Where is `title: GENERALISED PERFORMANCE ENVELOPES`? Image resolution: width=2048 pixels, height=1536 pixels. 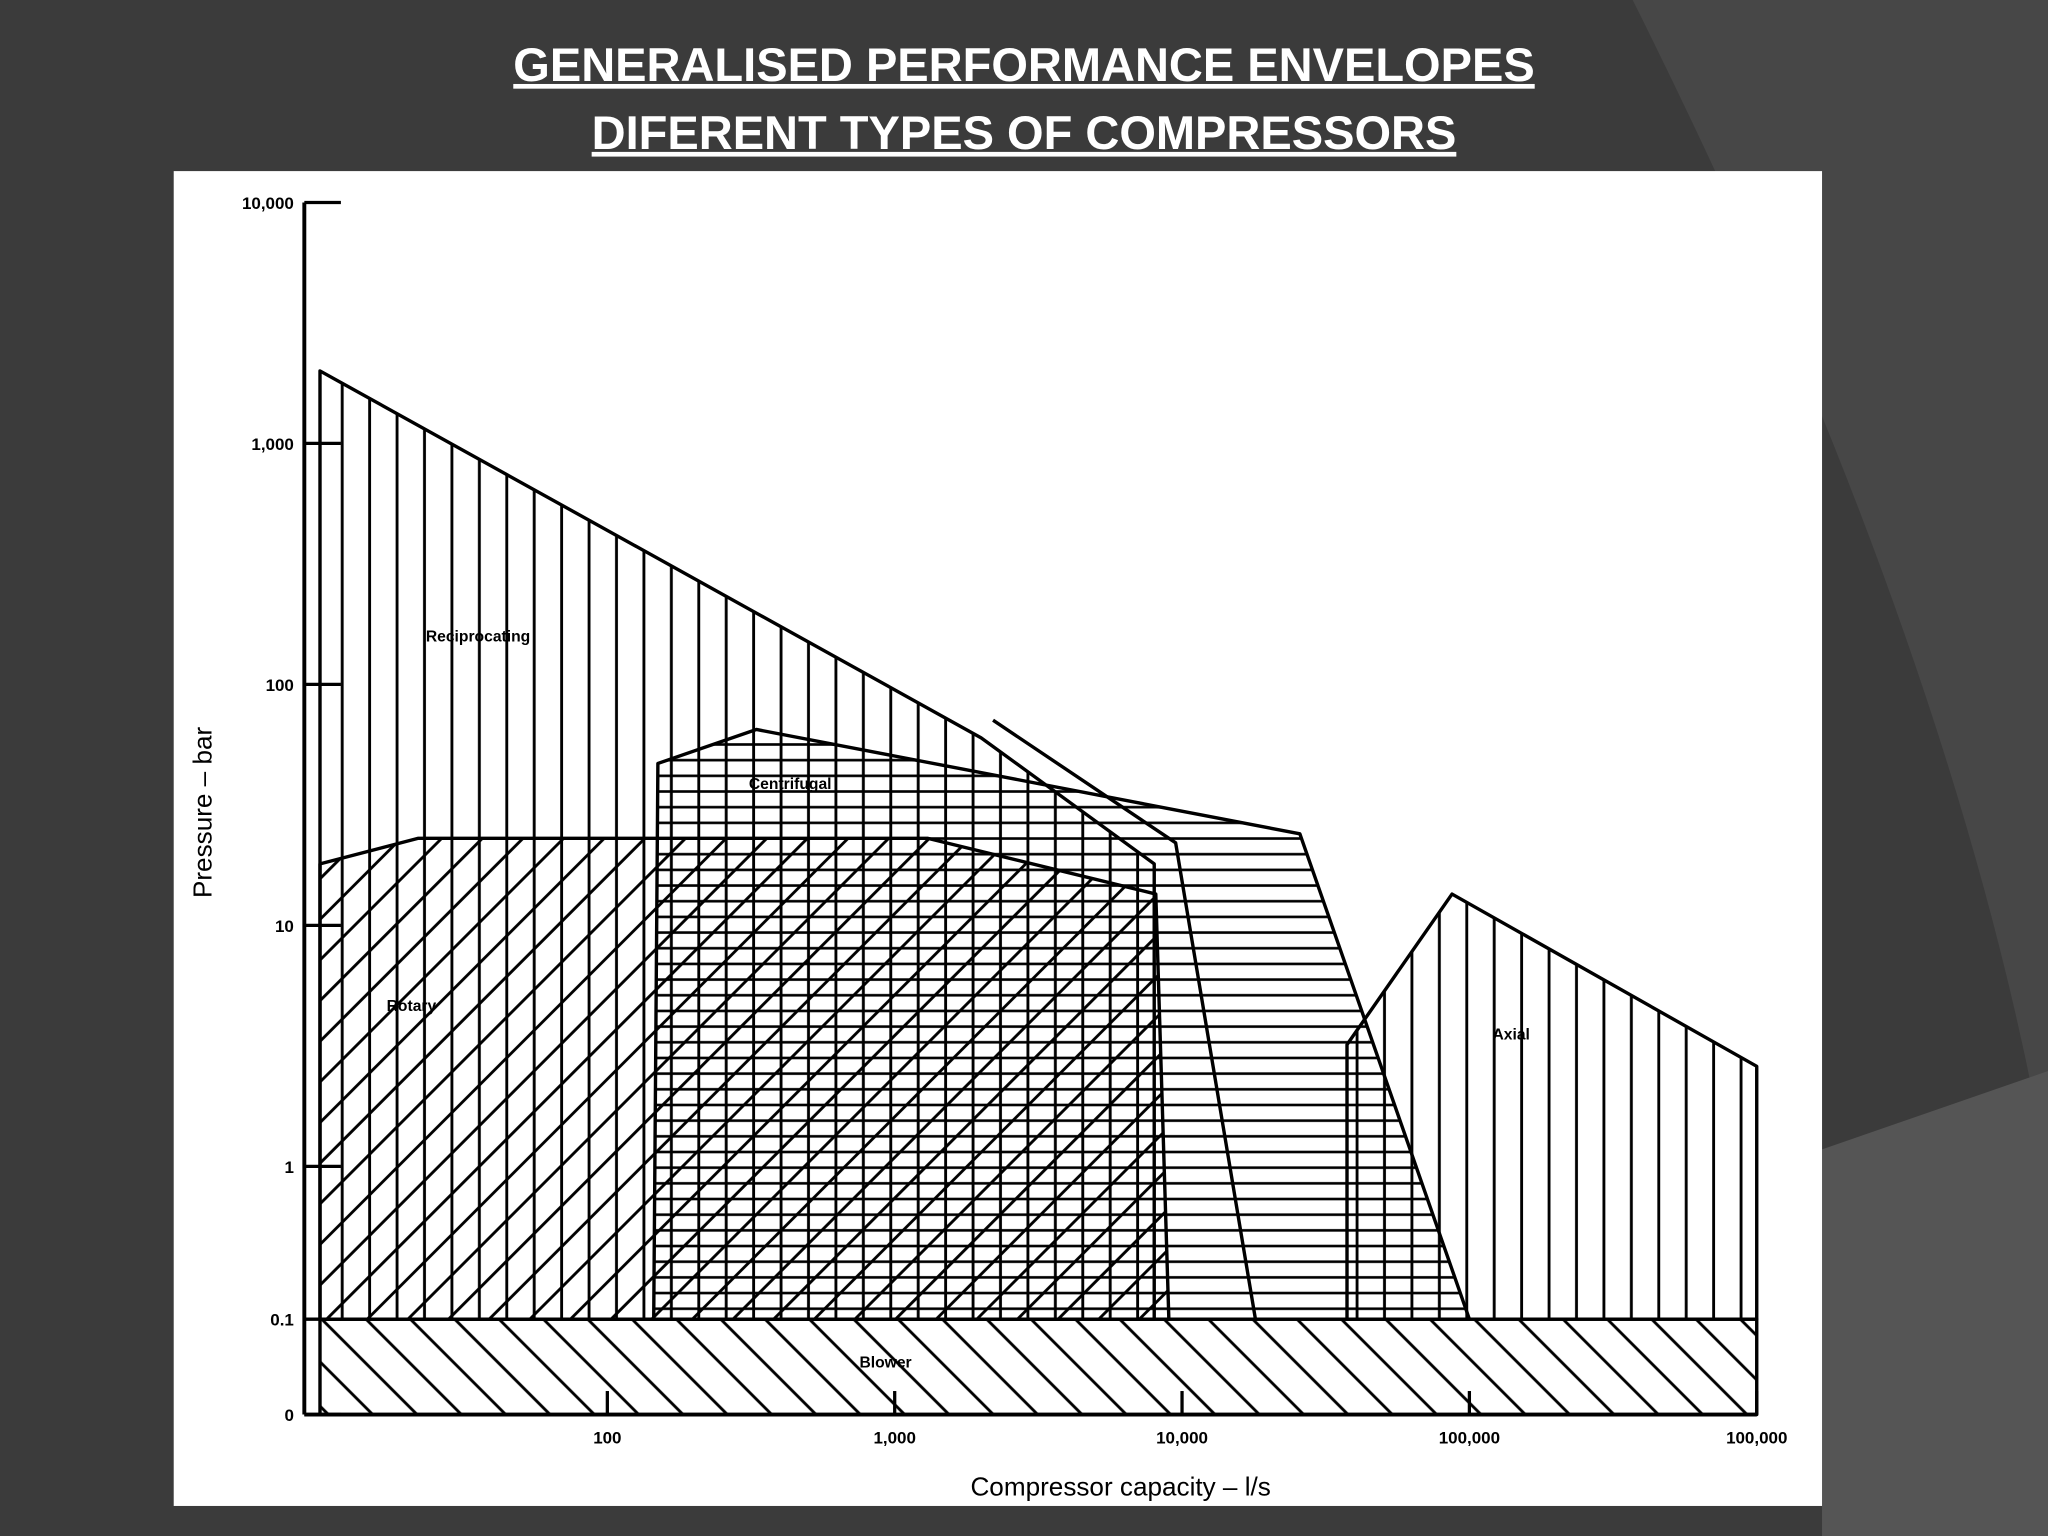
title: GENERALISED PERFORMANCE ENVELOPES is located at coordinates (1023, 64).